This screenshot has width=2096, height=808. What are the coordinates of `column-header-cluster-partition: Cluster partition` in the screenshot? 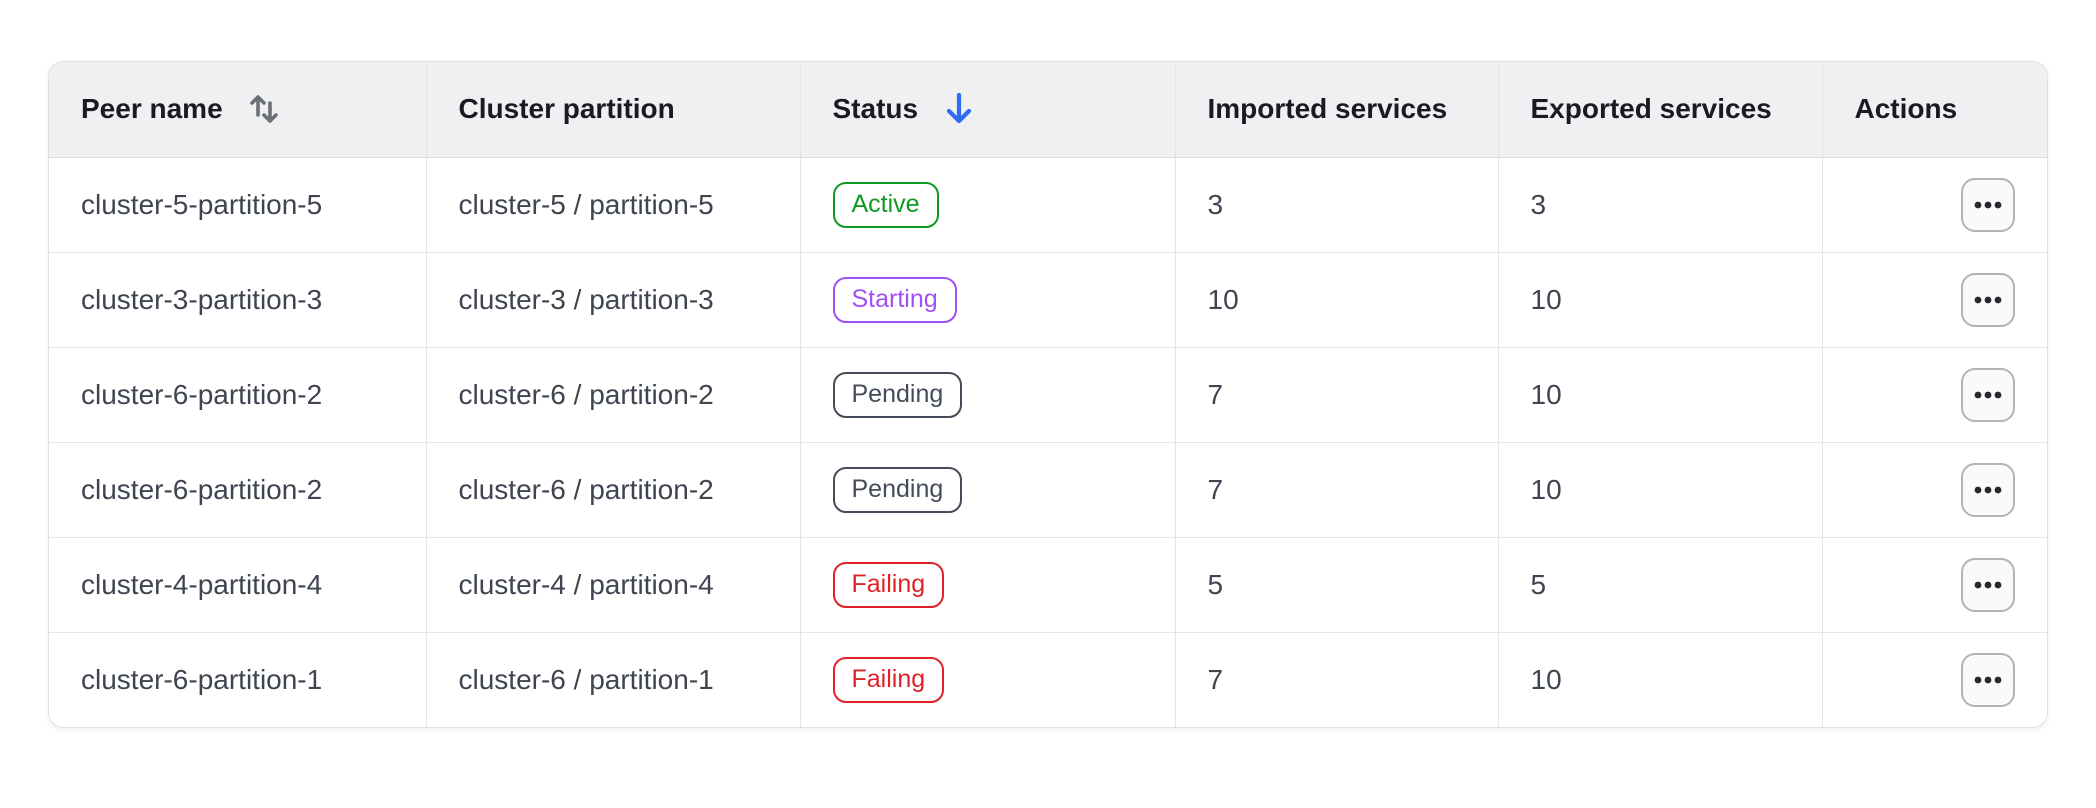 It's located at (613, 110).